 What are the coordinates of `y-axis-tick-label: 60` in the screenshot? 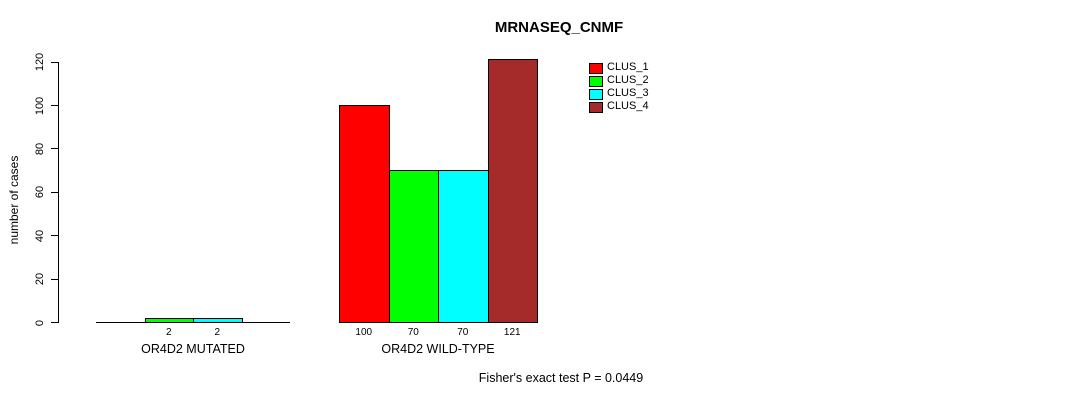 It's located at (40, 192).